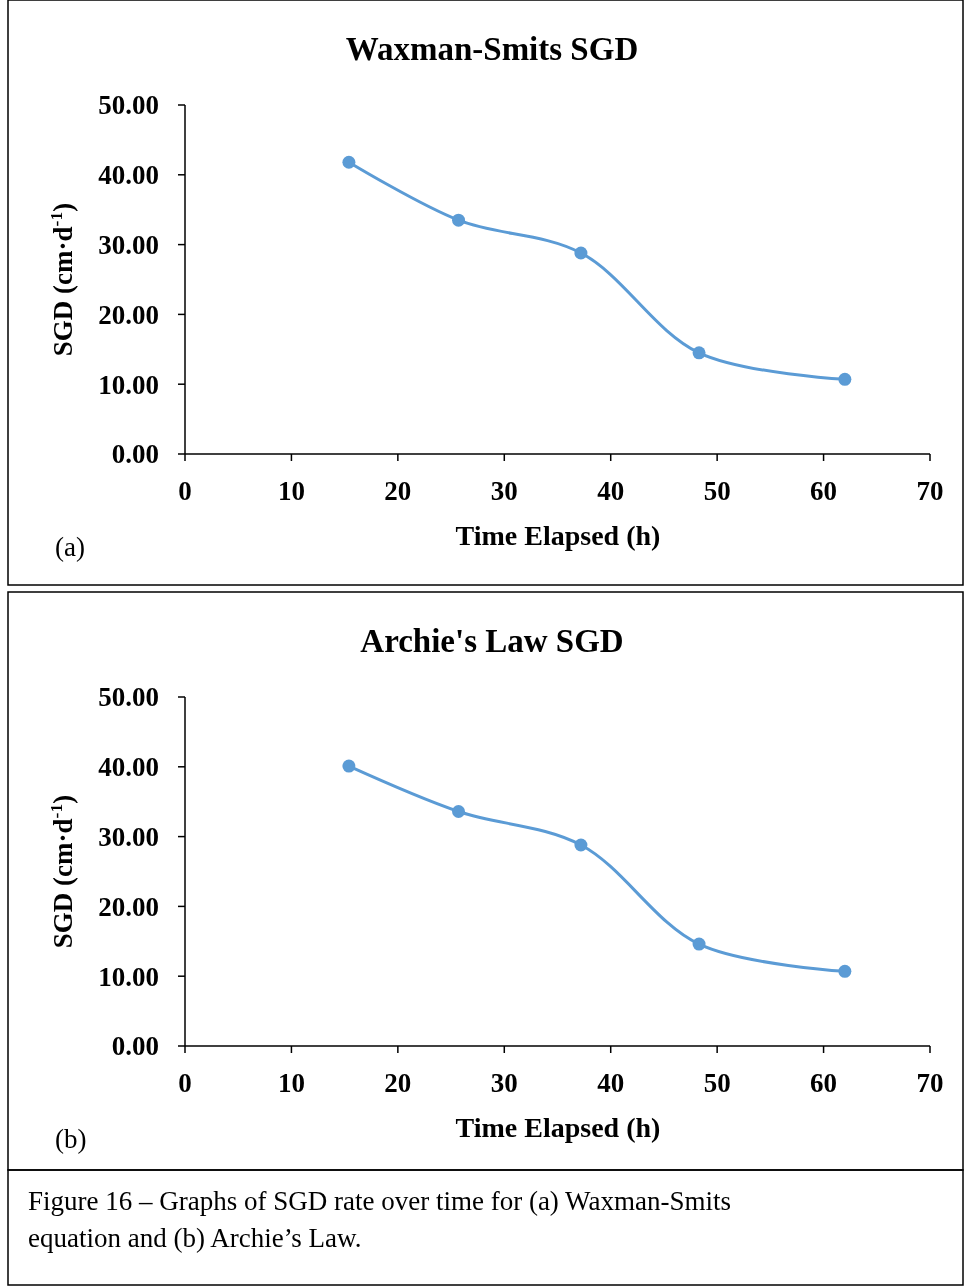  What do you see at coordinates (70, 547) in the screenshot?
I see `text: (a)` at bounding box center [70, 547].